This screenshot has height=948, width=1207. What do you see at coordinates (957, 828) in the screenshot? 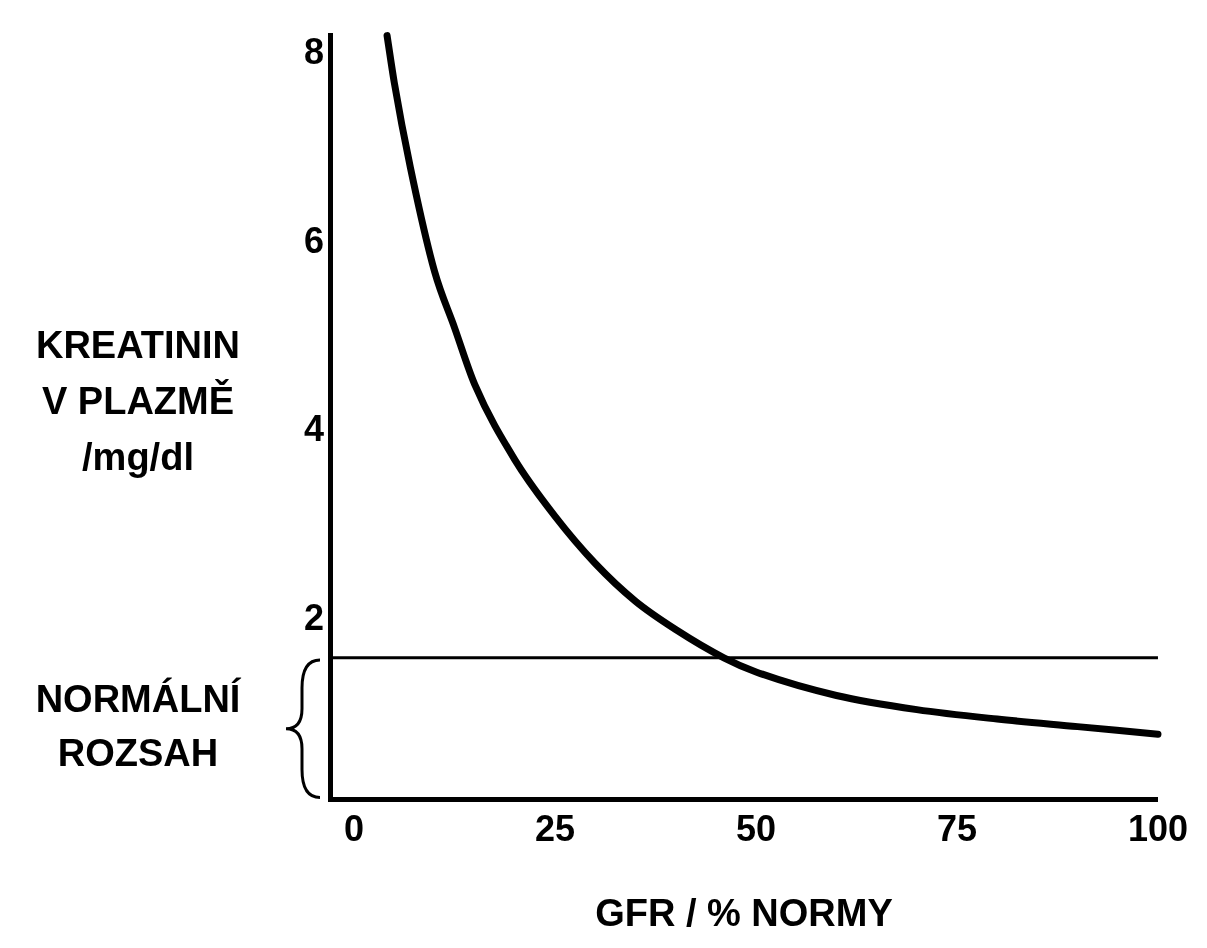
I see `x-tick-label: 75` at bounding box center [957, 828].